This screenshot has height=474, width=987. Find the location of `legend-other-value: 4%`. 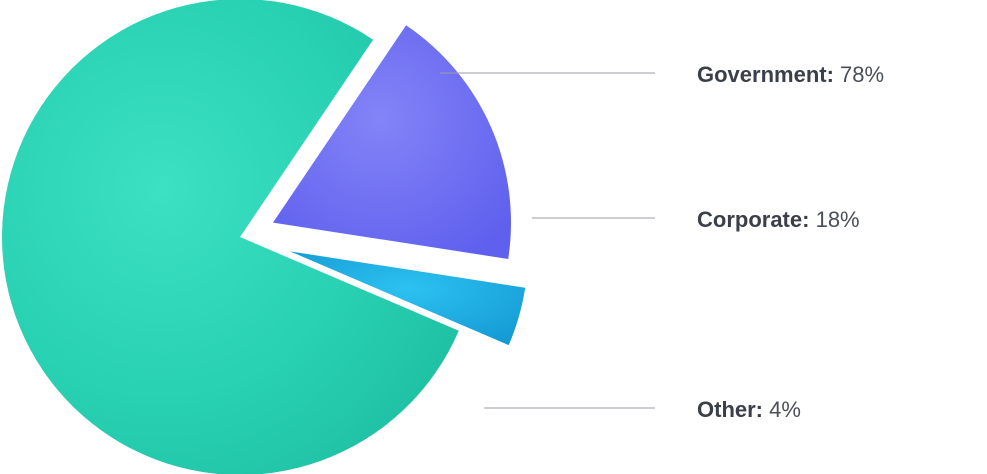

legend-other-value: 4% is located at coordinates (785, 409).